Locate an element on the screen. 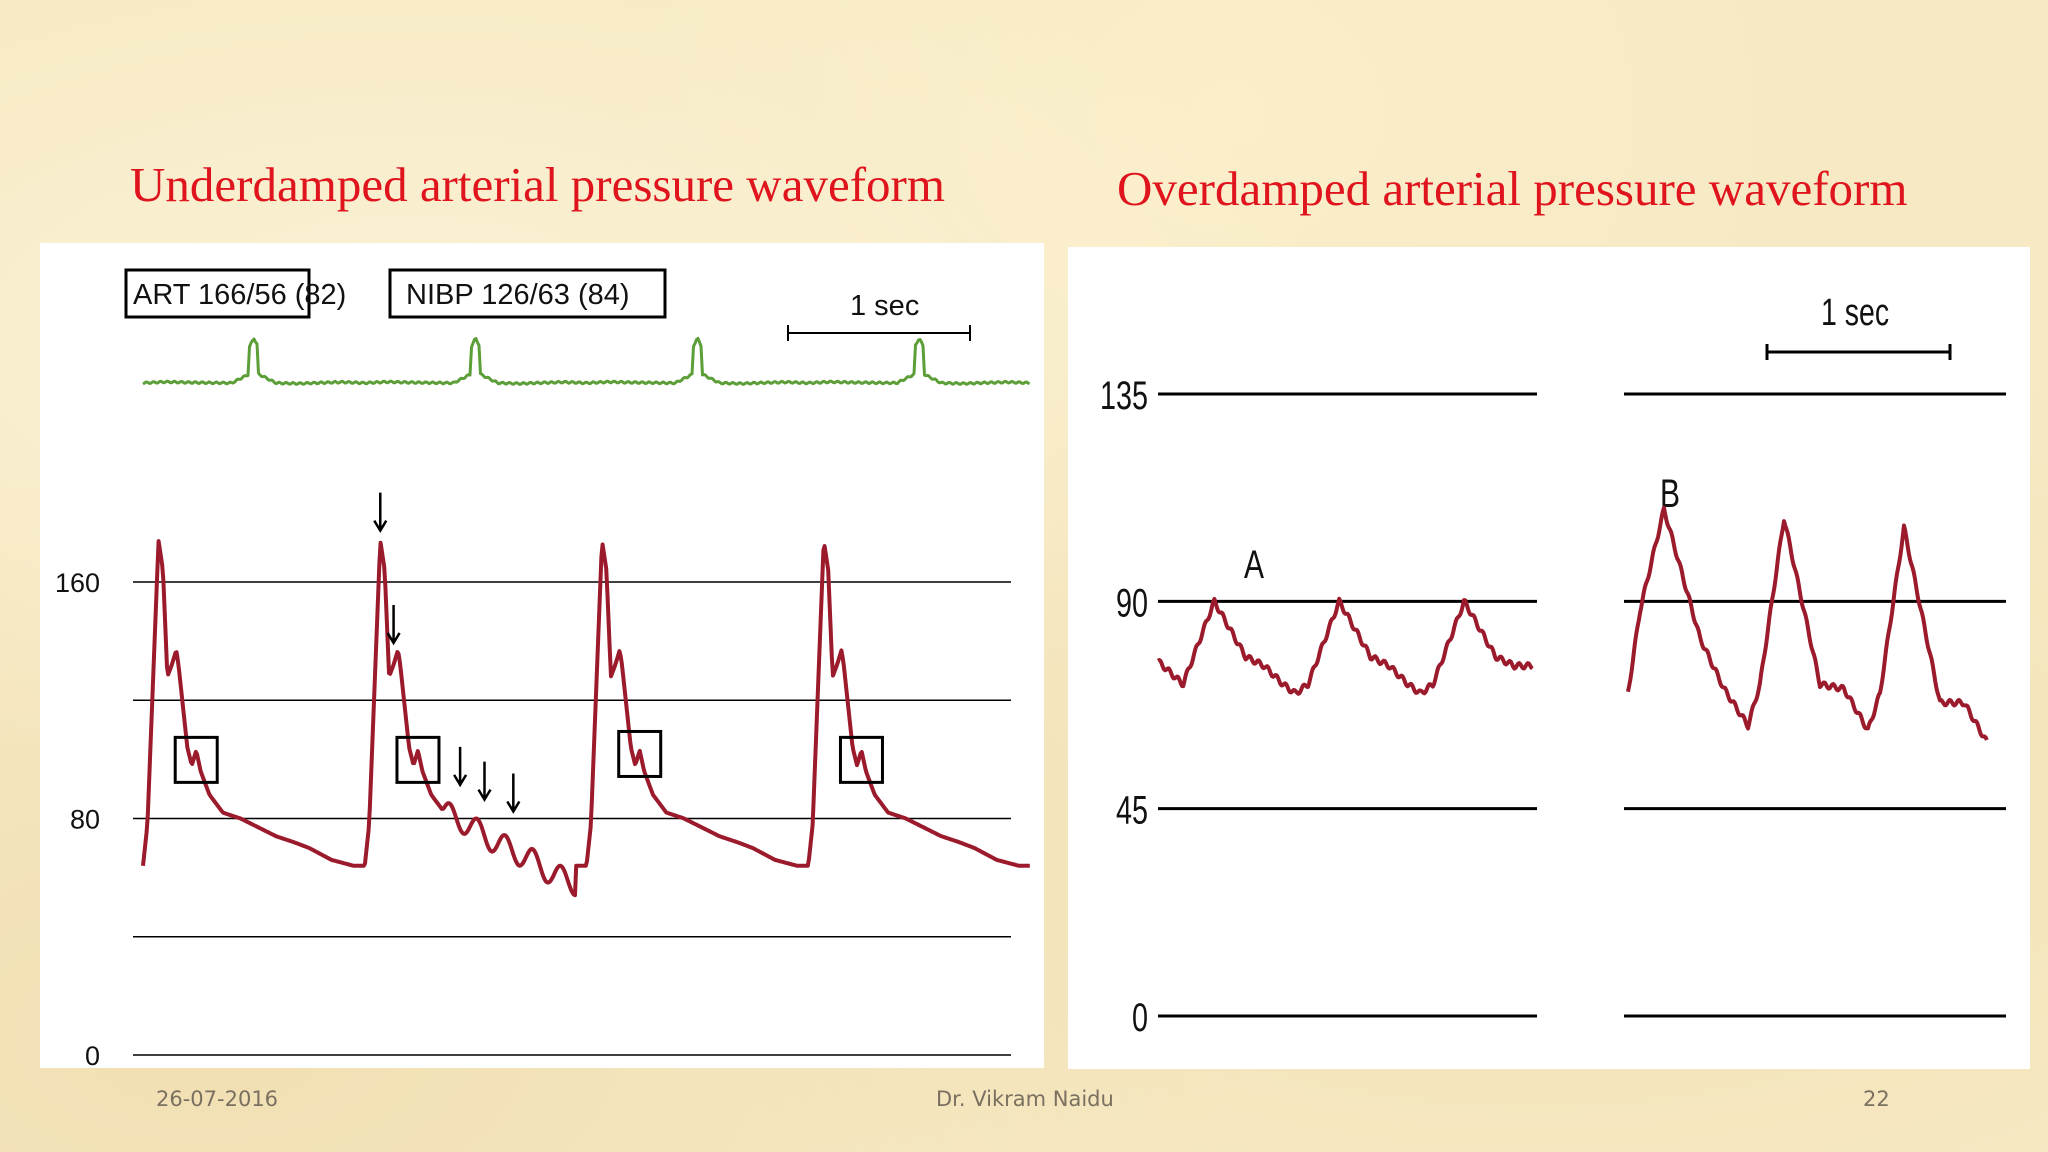 The image size is (2048, 1152). panel-label-b: B is located at coordinates (1670, 494).